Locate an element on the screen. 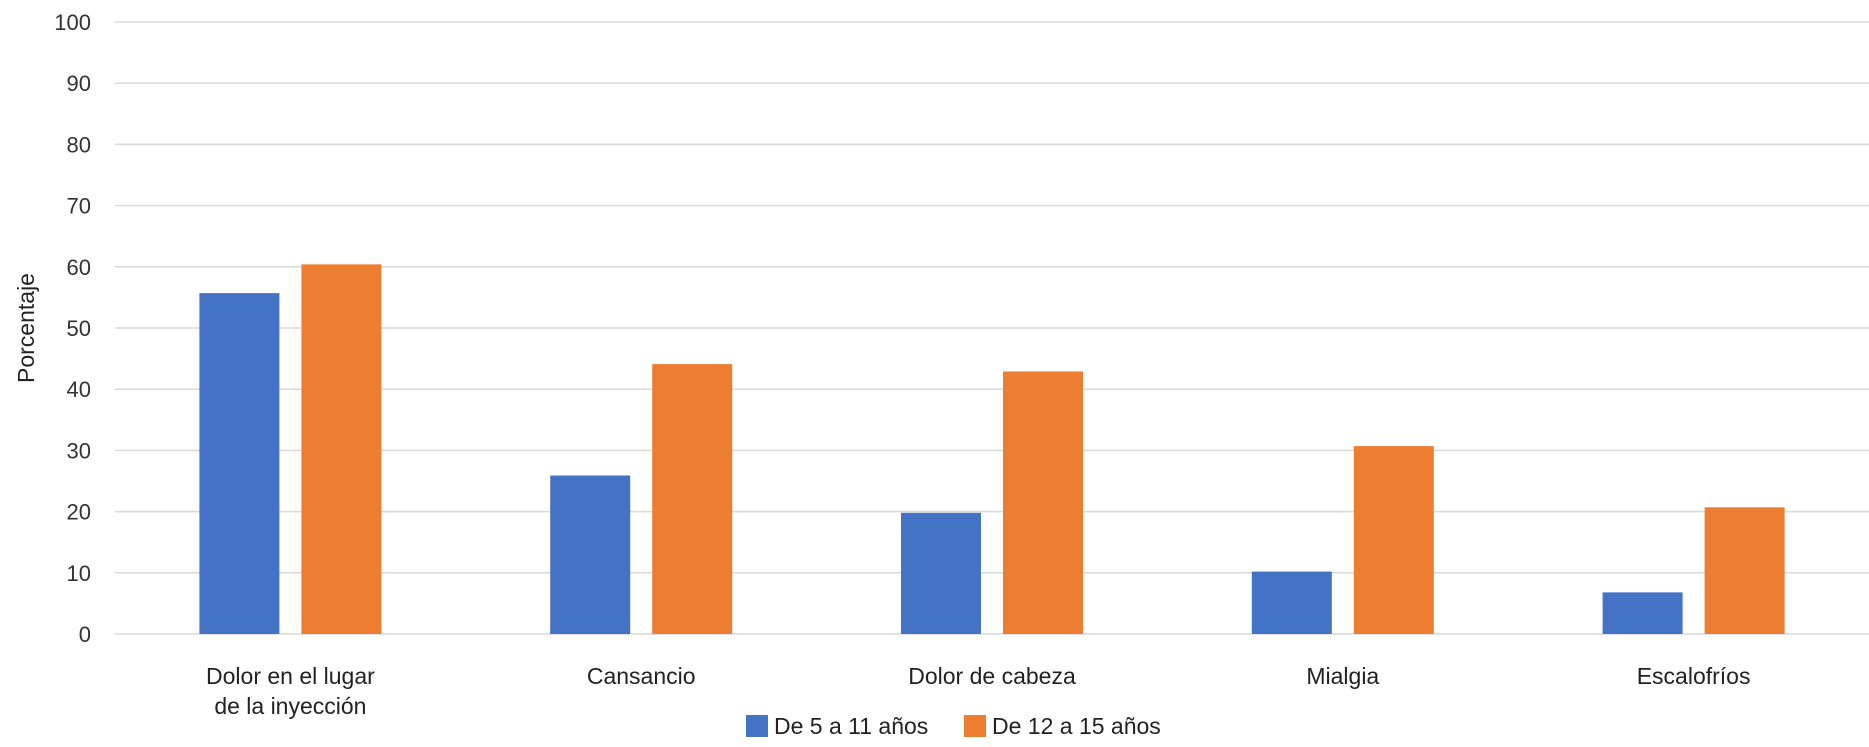 Image resolution: width=1869 pixels, height=747 pixels. y-tick-label: 100 is located at coordinates (72, 22).